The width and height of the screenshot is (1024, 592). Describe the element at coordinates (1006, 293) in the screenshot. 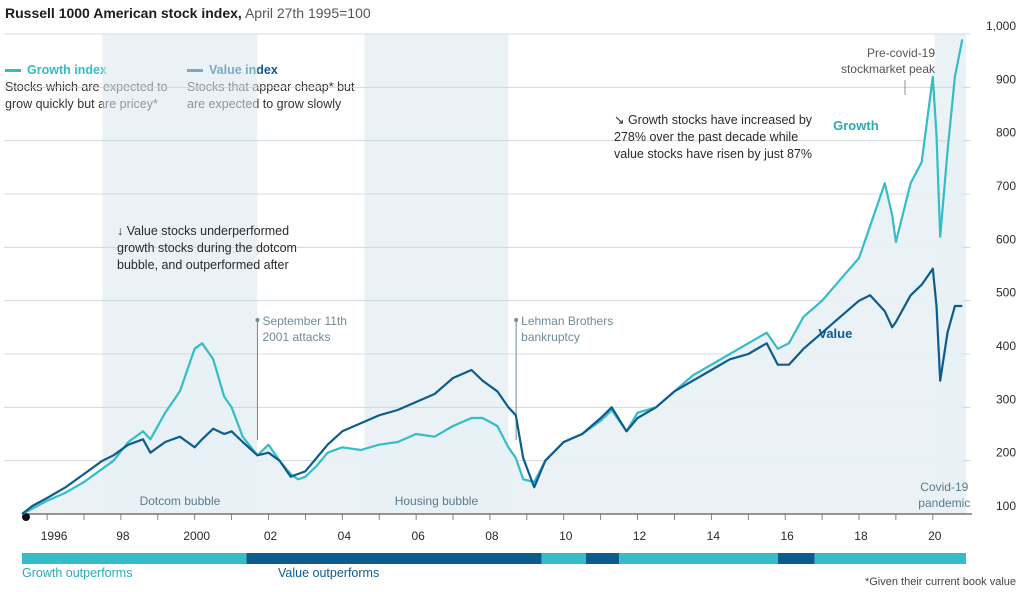

I see `y-tick-label: 500` at that location.